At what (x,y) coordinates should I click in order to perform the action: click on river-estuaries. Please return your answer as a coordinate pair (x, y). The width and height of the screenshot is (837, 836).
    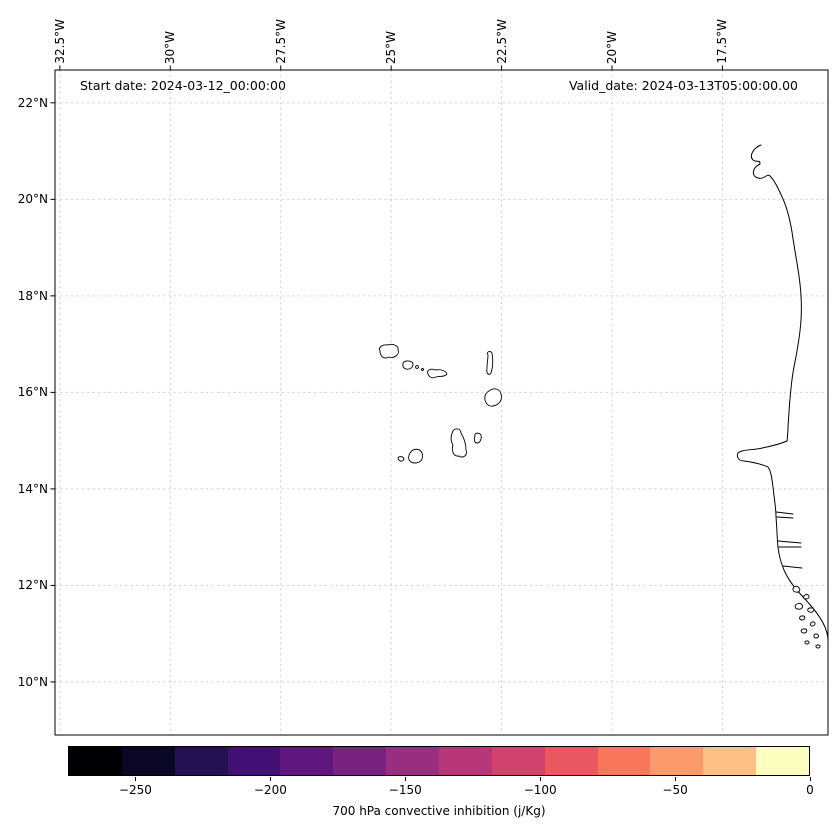
    Looking at the image, I should click on (789, 540).